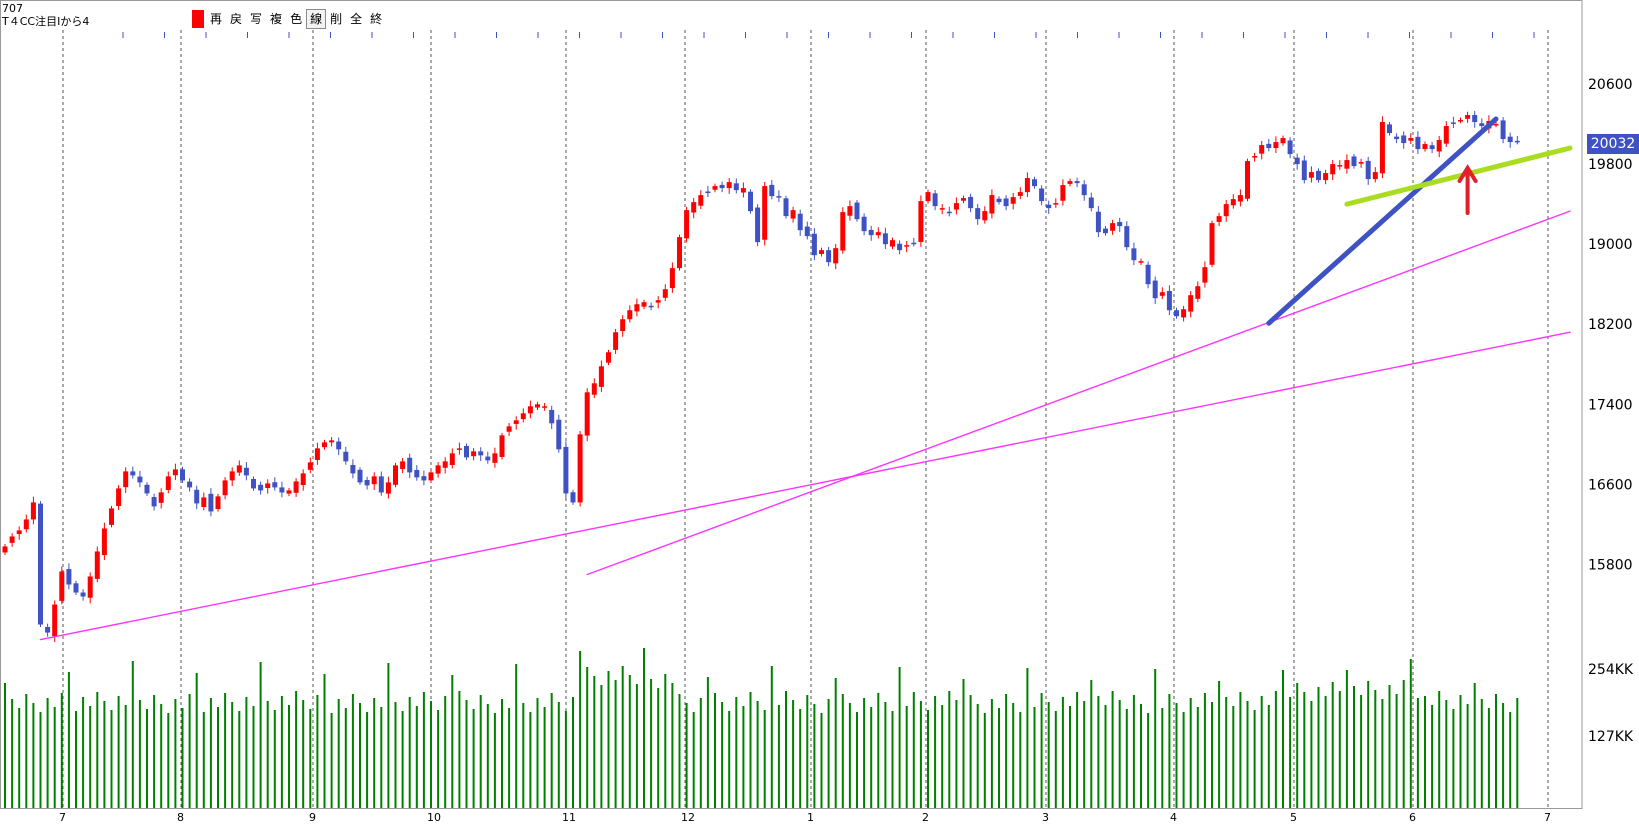 This screenshot has width=1639, height=825. Describe the element at coordinates (216, 19) in the screenshot. I see `redraw-button: 再` at that location.